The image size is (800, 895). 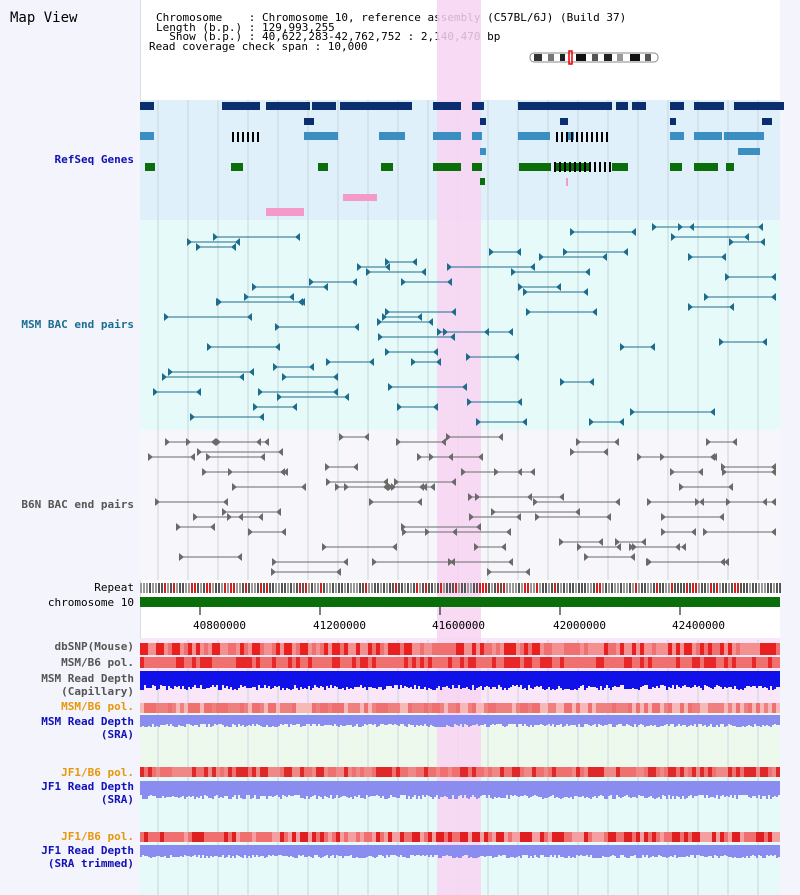 I want to click on track-label-b6n-bac: B6N BAC end pairs, so click(x=77, y=504).